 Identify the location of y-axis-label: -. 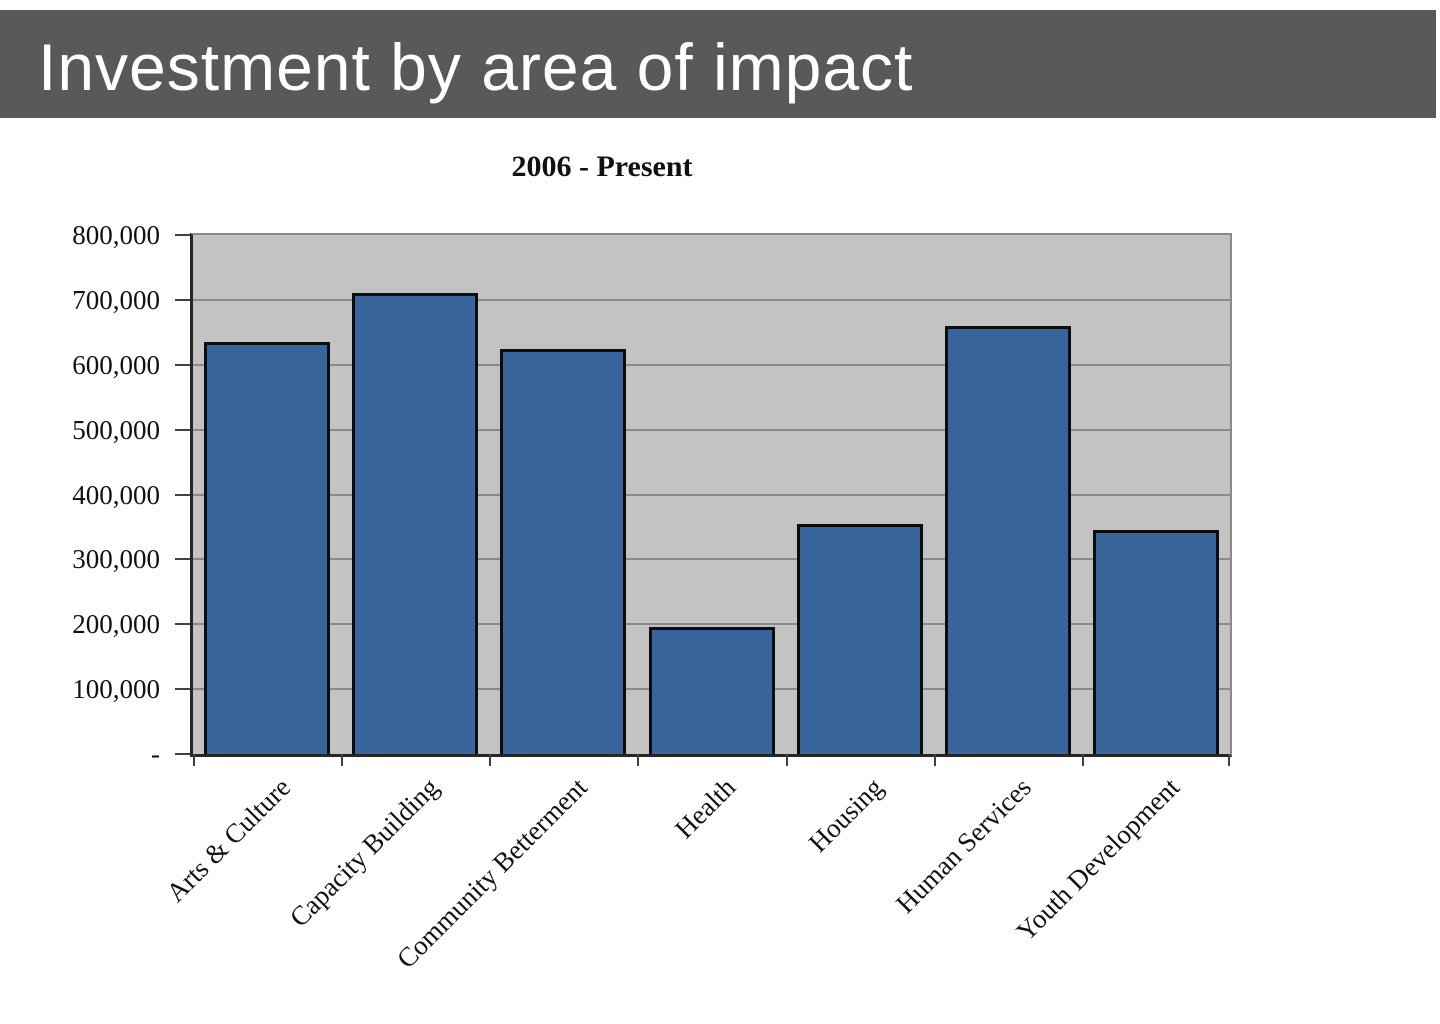
(155, 754).